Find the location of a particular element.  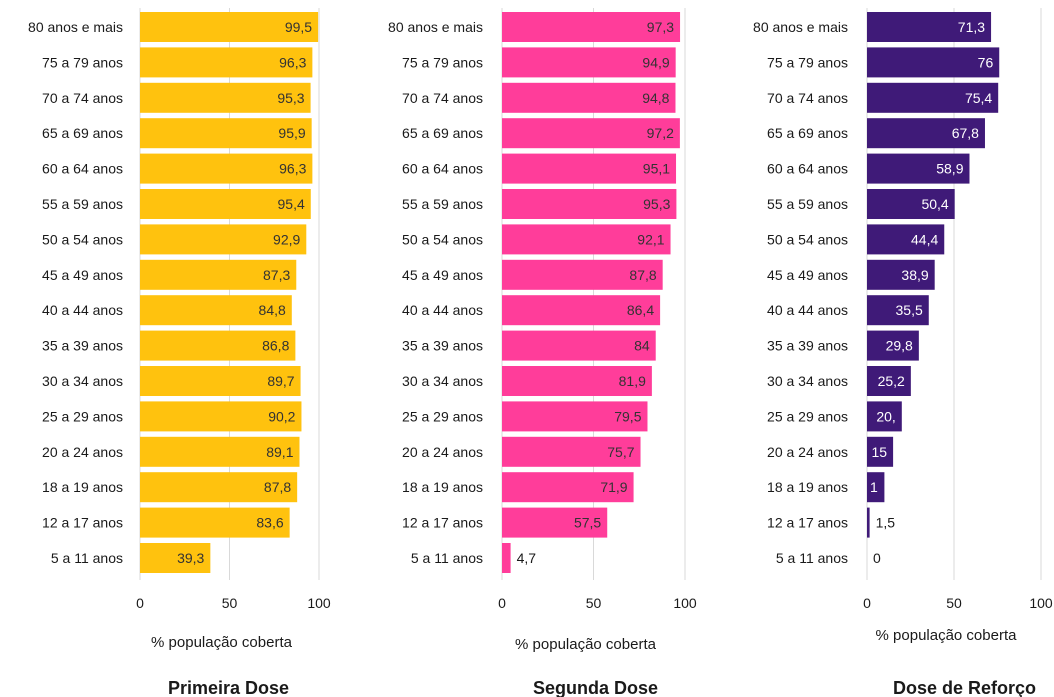

value-label: 87,8 is located at coordinates (277, 487).